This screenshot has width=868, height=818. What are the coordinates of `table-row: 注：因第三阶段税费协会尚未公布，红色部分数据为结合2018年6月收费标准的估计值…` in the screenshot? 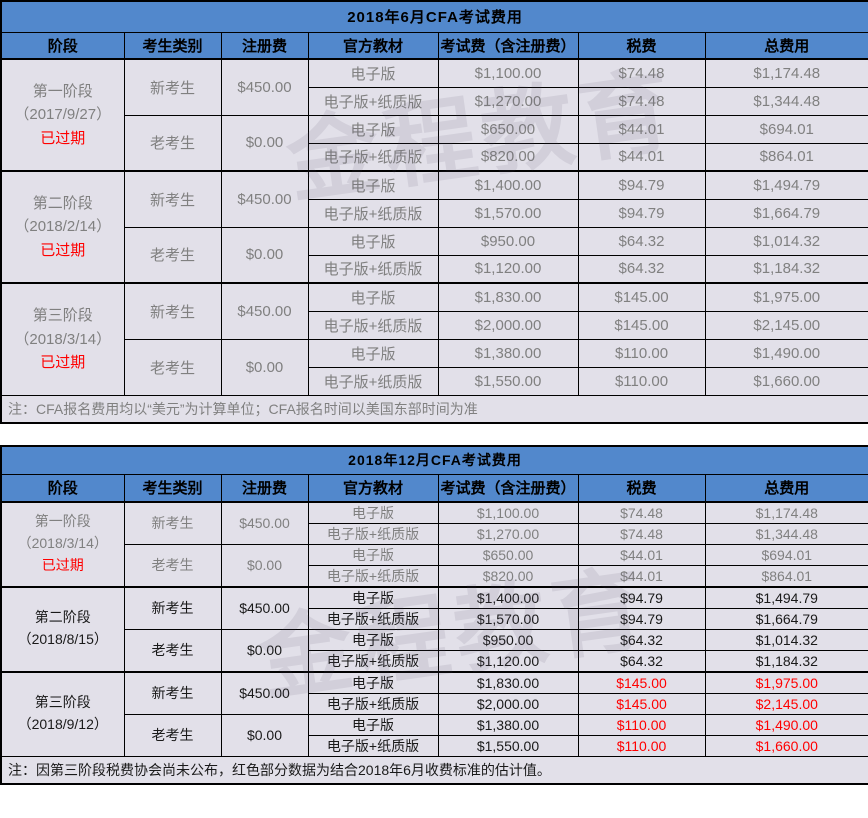 It's located at (434, 769).